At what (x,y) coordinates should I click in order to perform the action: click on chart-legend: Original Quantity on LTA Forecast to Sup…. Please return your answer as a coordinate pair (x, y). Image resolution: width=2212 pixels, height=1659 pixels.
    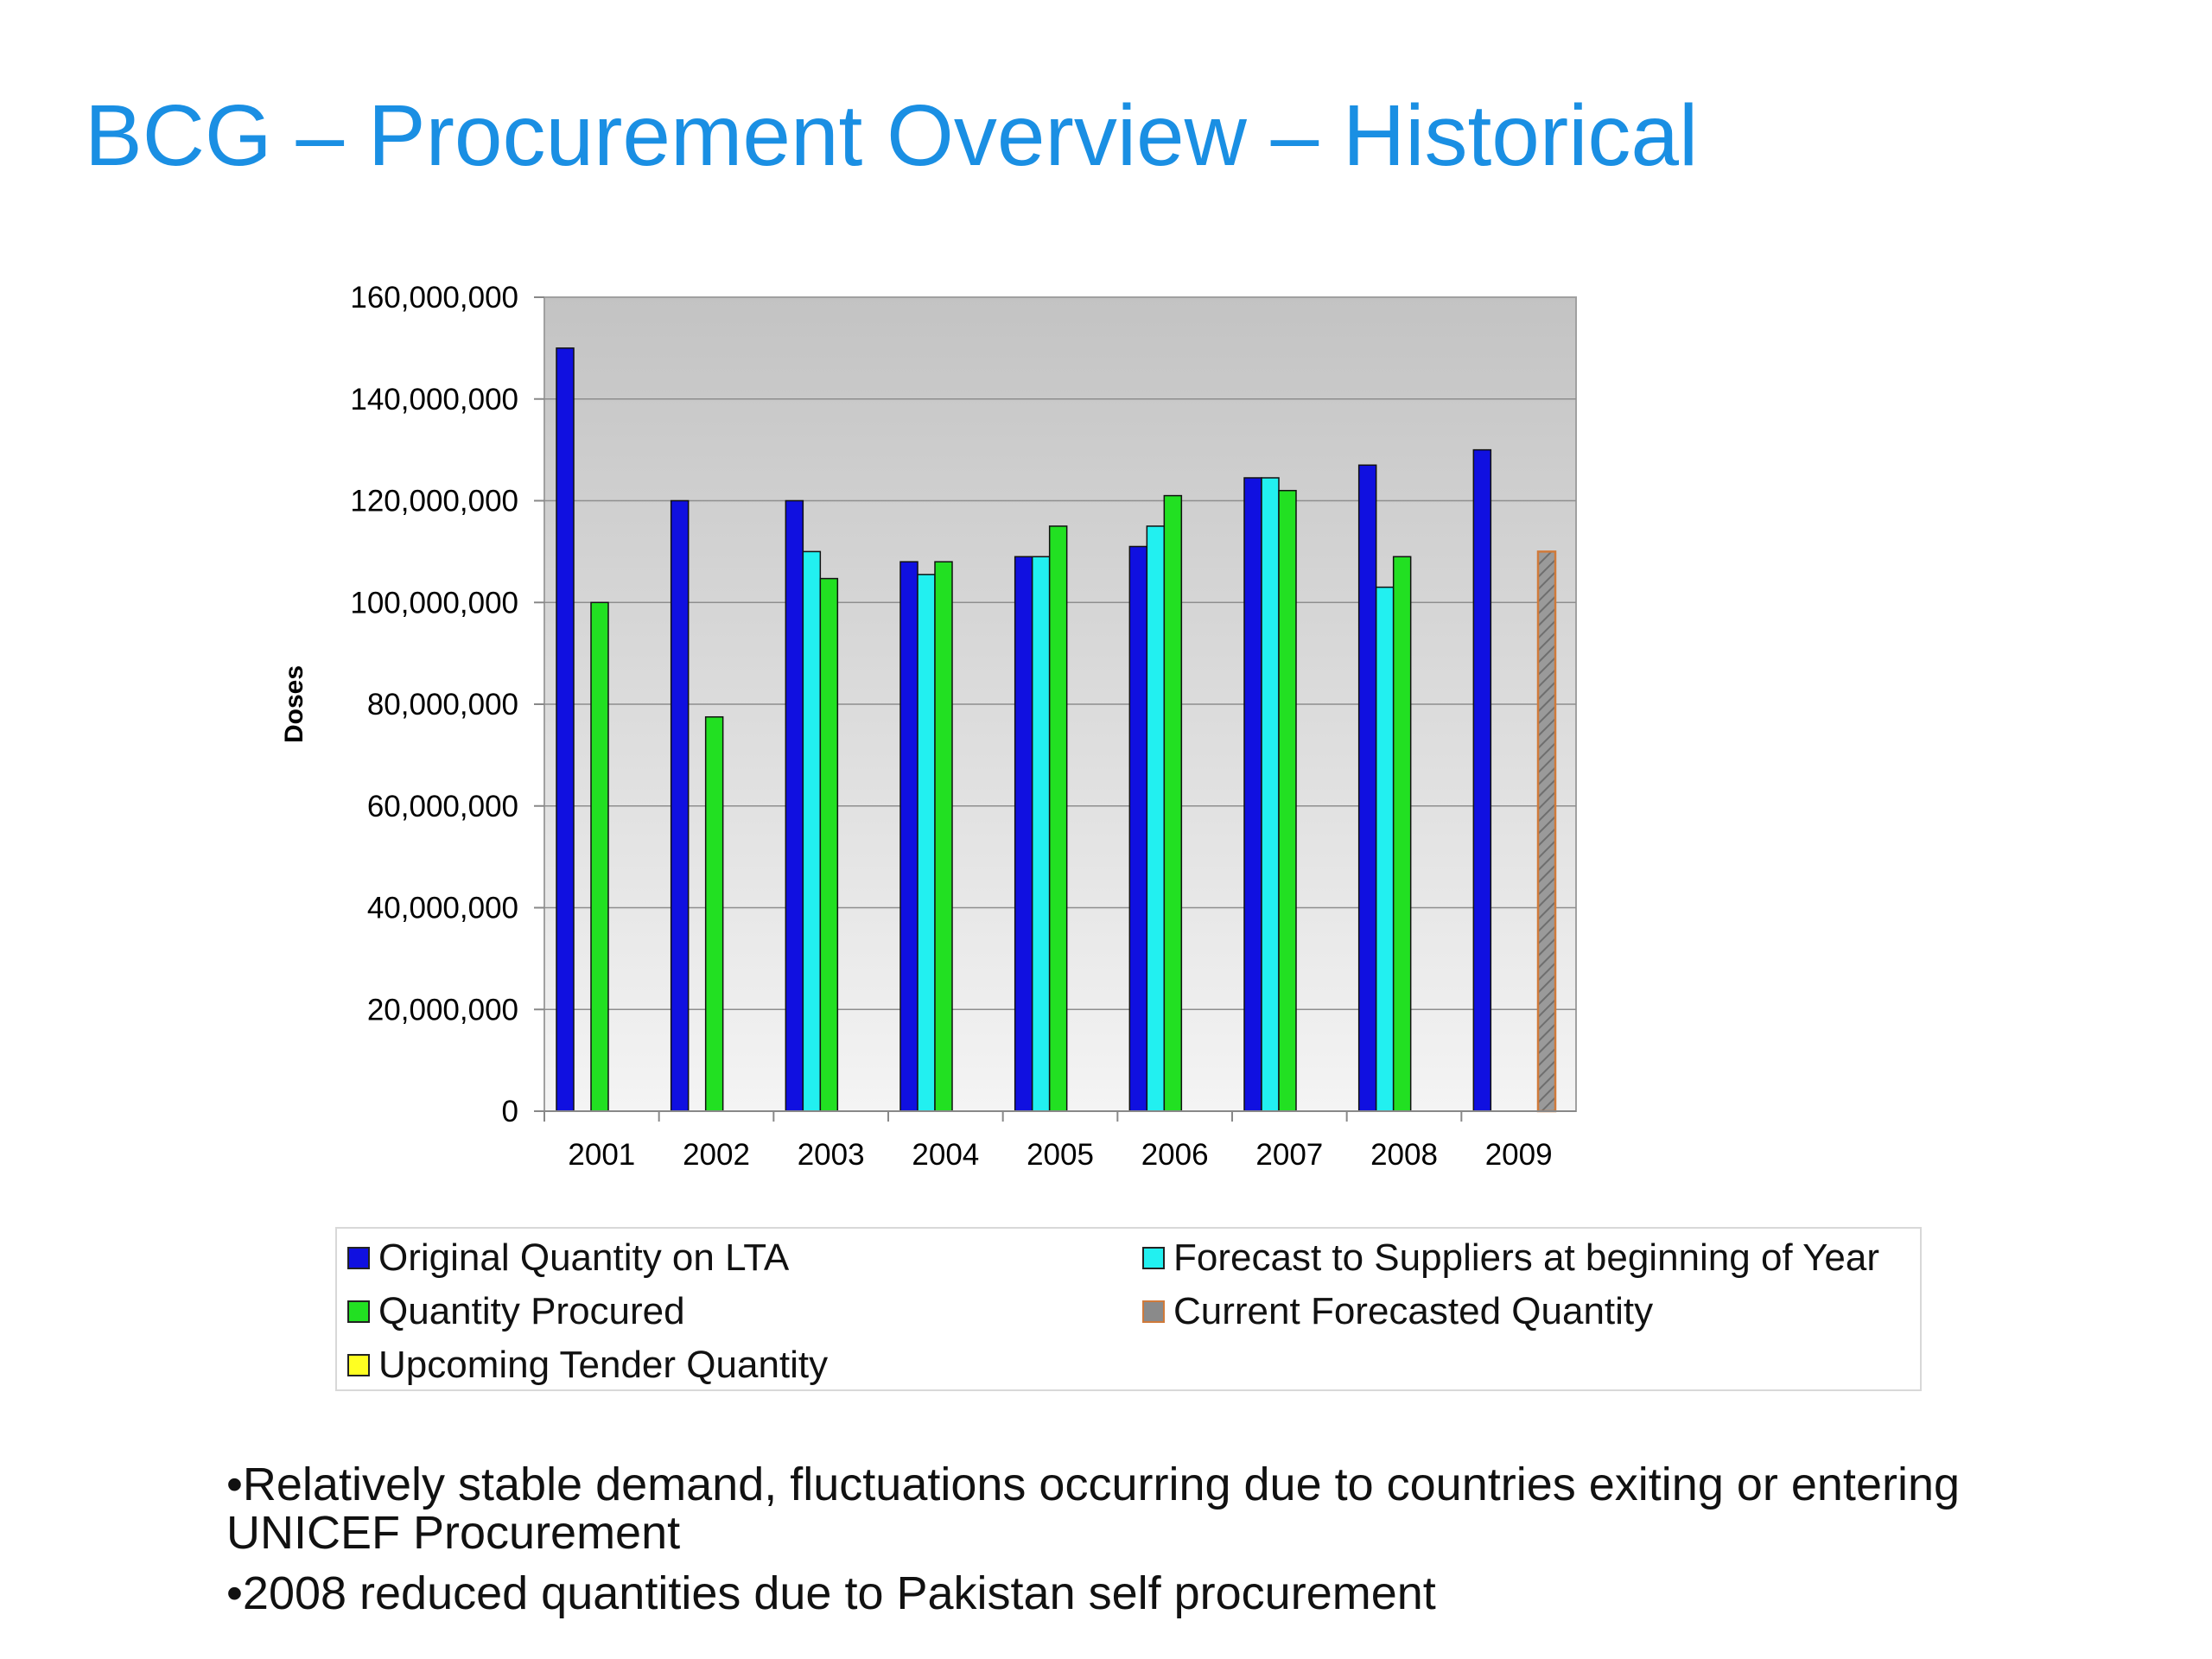
    Looking at the image, I should click on (1128, 1309).